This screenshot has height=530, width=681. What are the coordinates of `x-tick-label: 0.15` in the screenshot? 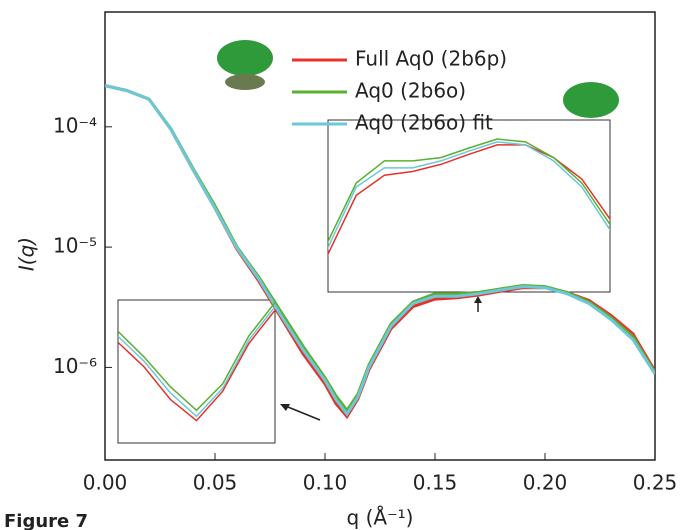 It's located at (435, 483).